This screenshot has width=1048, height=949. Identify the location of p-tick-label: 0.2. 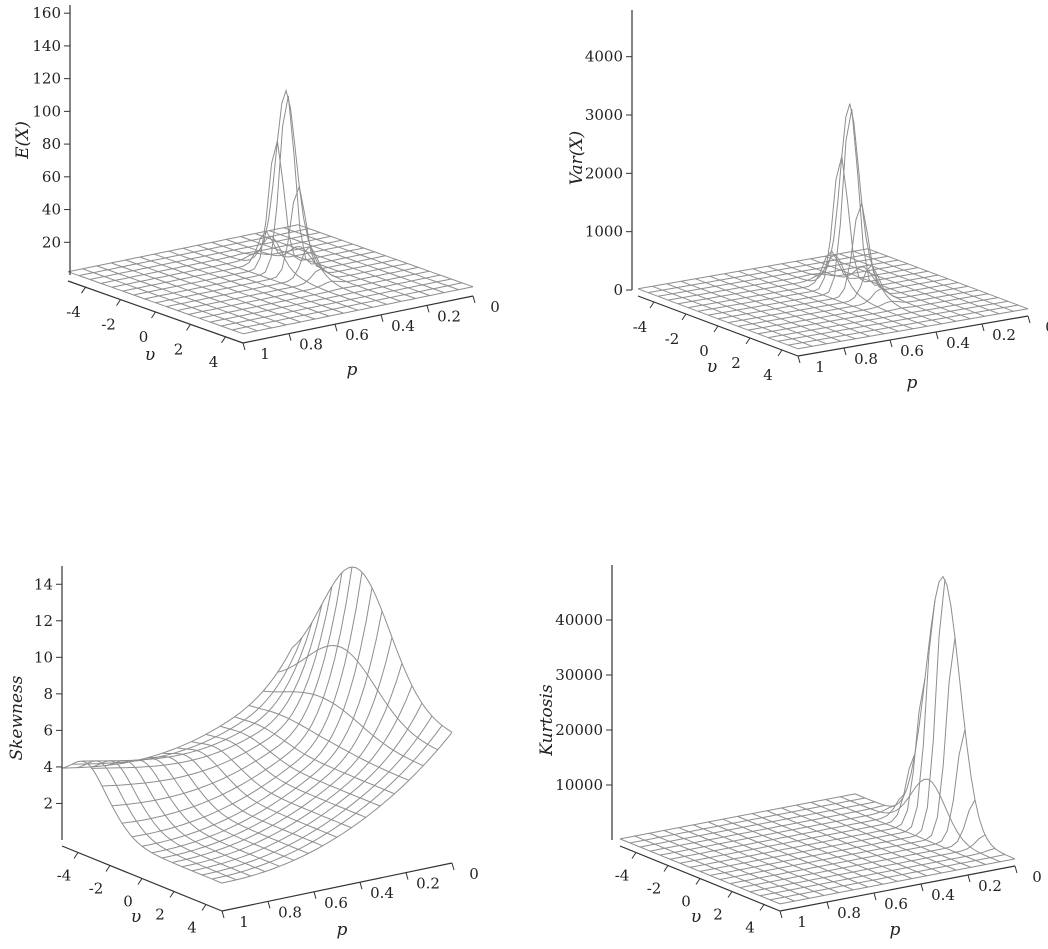
(428, 884).